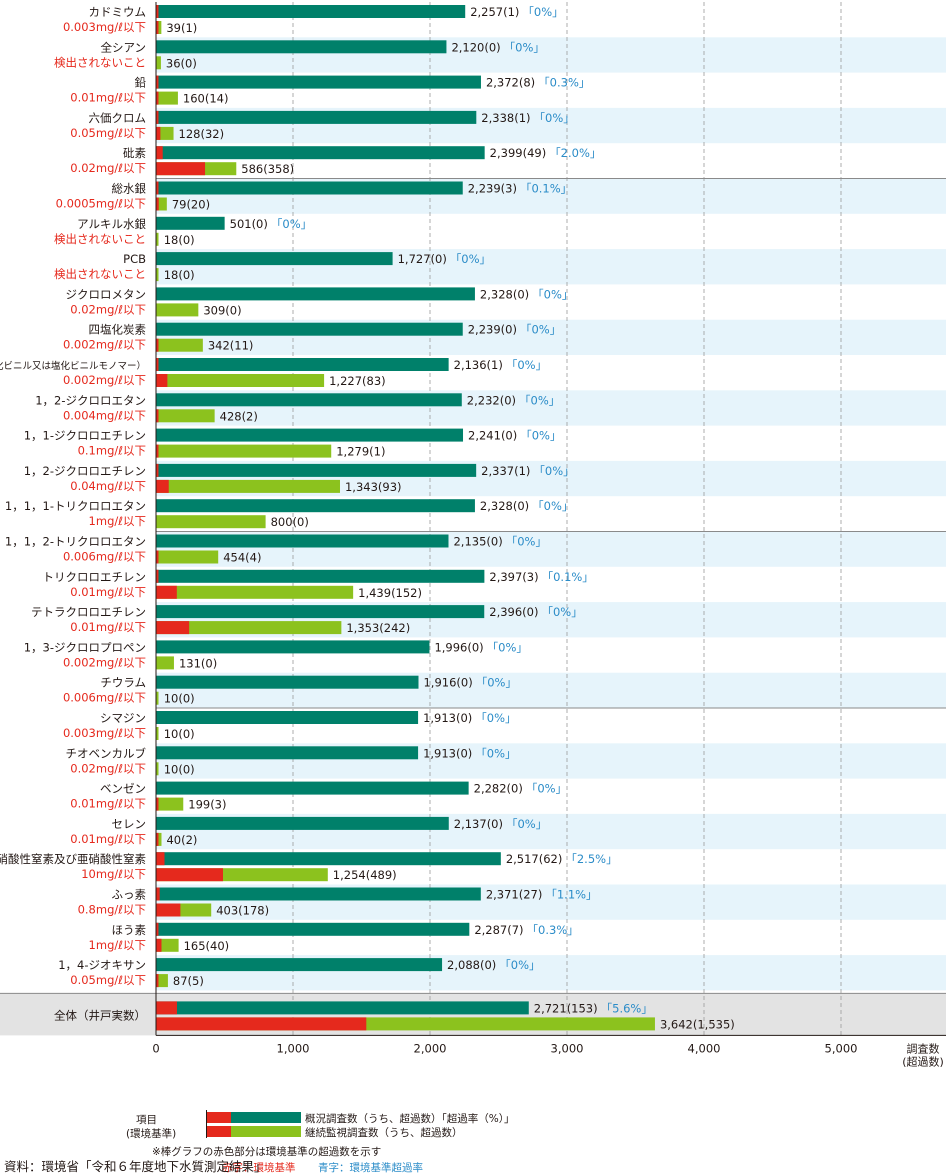 This screenshot has width=946, height=1176. I want to click on row-17-monitor-exceed-bar, so click(173, 628).